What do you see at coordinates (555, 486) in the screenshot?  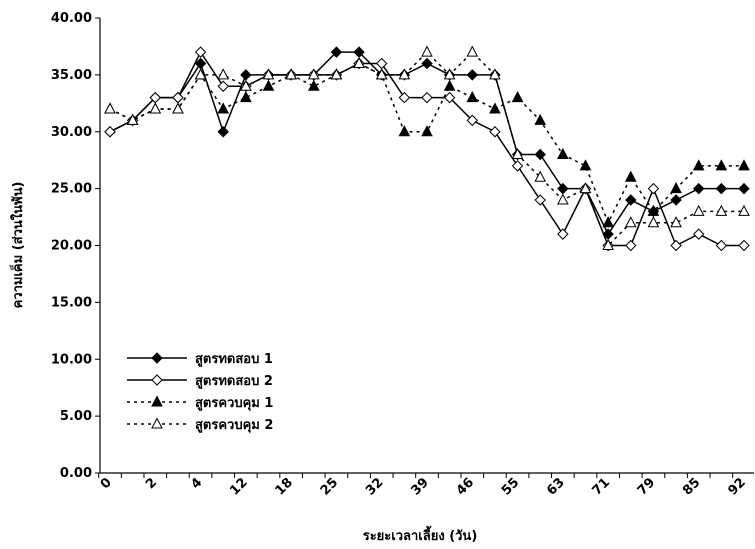 I see `x-tick-label: 63` at bounding box center [555, 486].